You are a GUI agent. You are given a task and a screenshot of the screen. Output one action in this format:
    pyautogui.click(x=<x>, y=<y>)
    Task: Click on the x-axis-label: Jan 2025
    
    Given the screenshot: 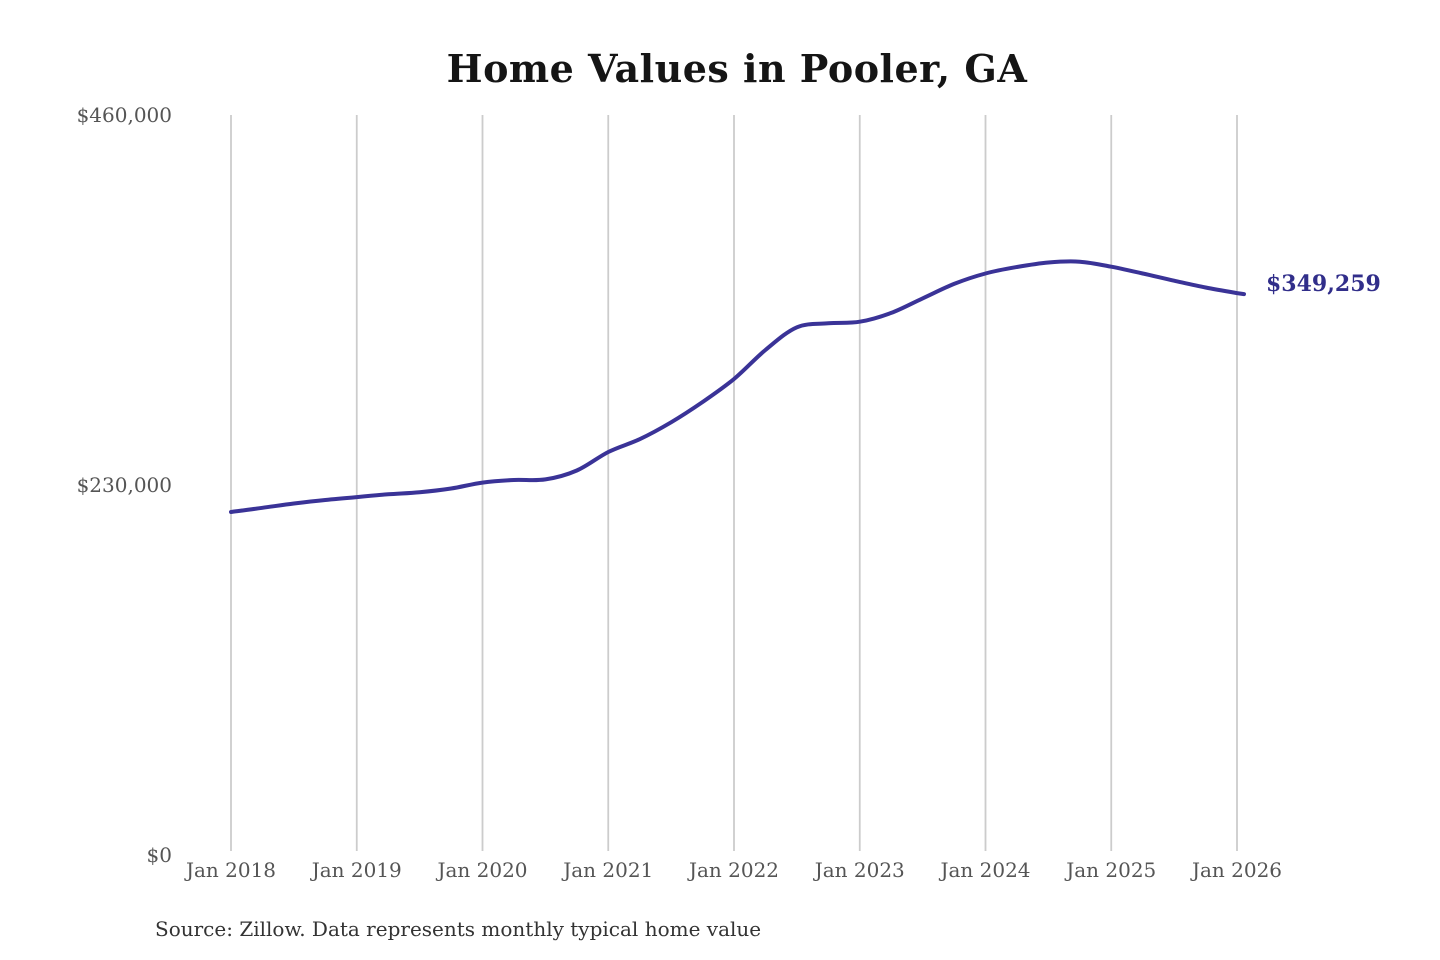 What is the action you would take?
    pyautogui.click(x=1110, y=870)
    